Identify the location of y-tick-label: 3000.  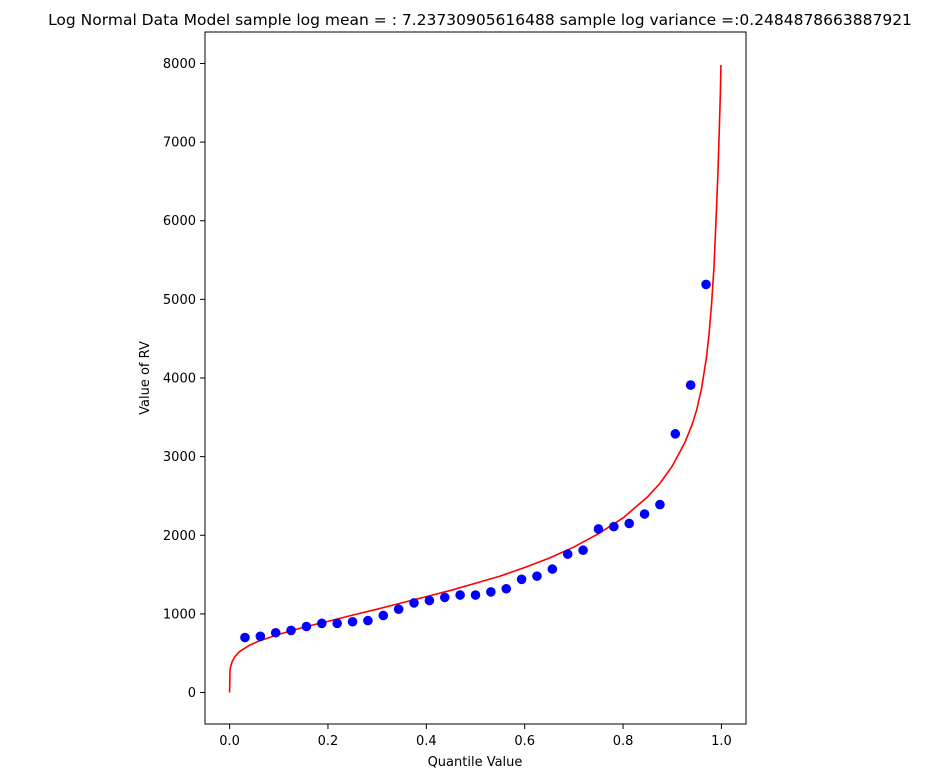
(179, 457).